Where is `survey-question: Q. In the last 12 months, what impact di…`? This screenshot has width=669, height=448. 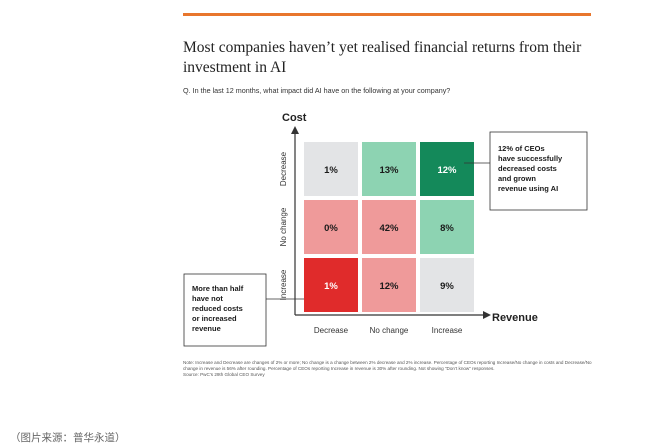
survey-question: Q. In the last 12 months, what impact di… is located at coordinates (317, 90).